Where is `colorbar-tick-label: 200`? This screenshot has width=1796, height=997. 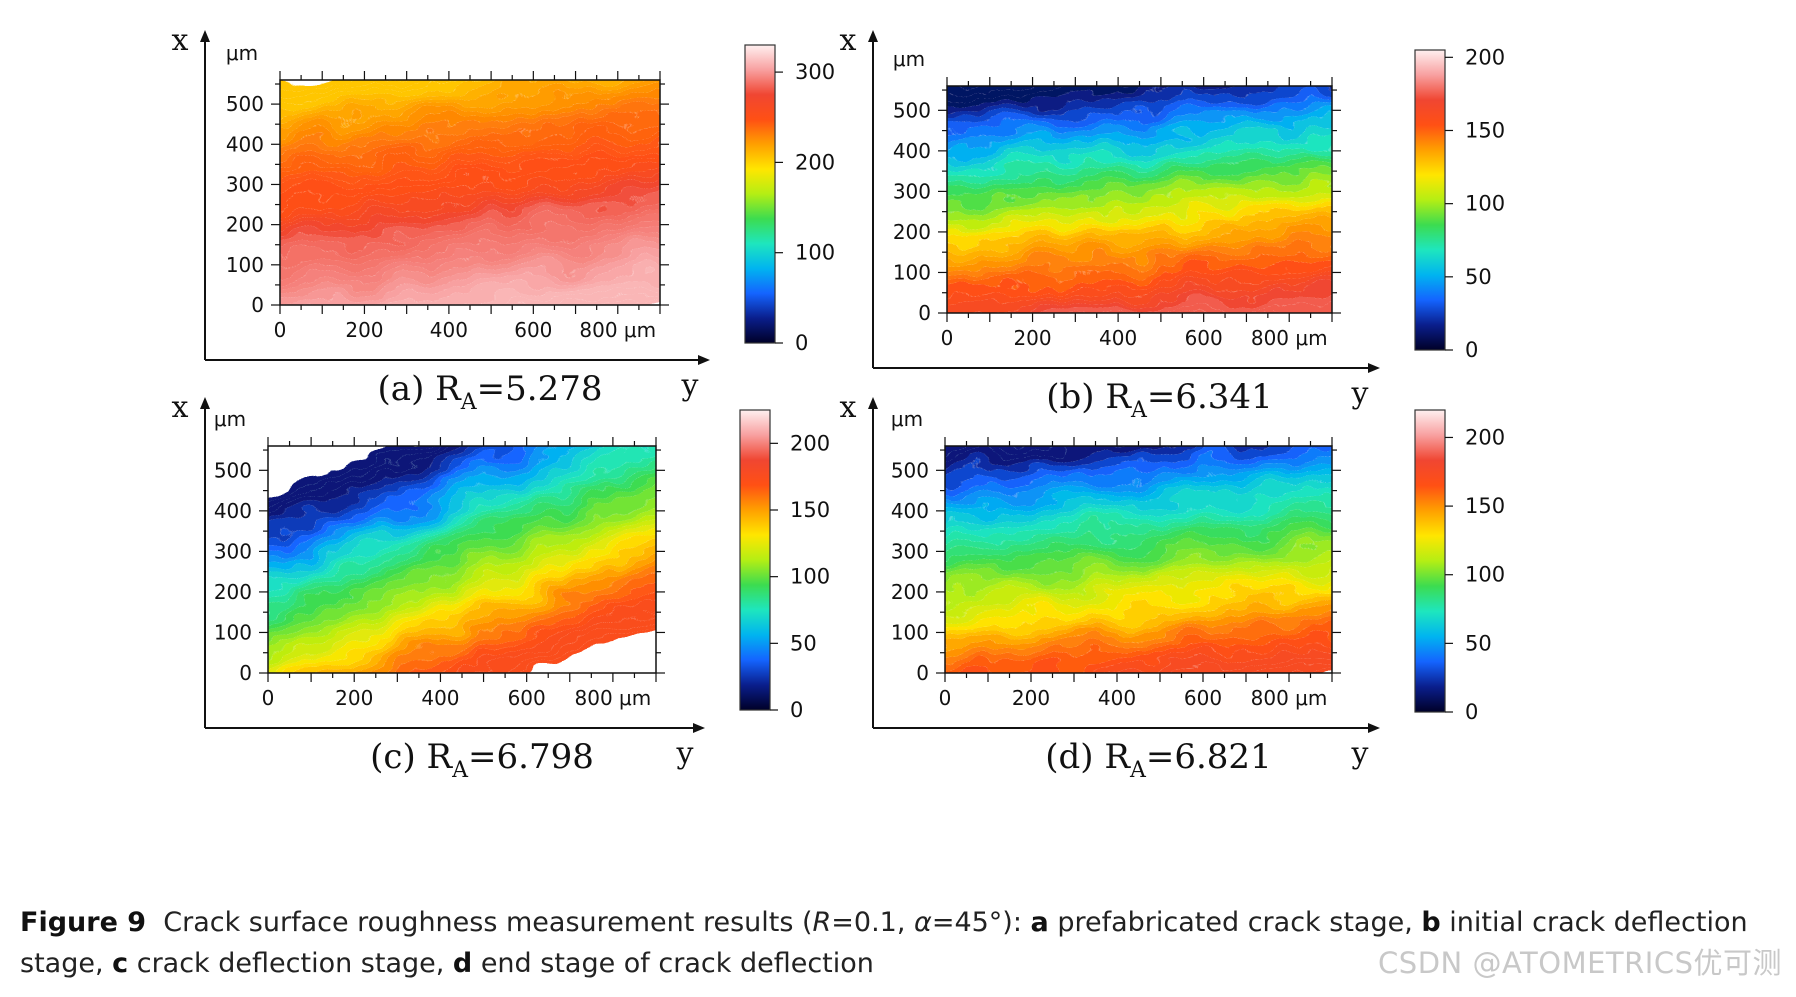
colorbar-tick-label: 200 is located at coordinates (1485, 57).